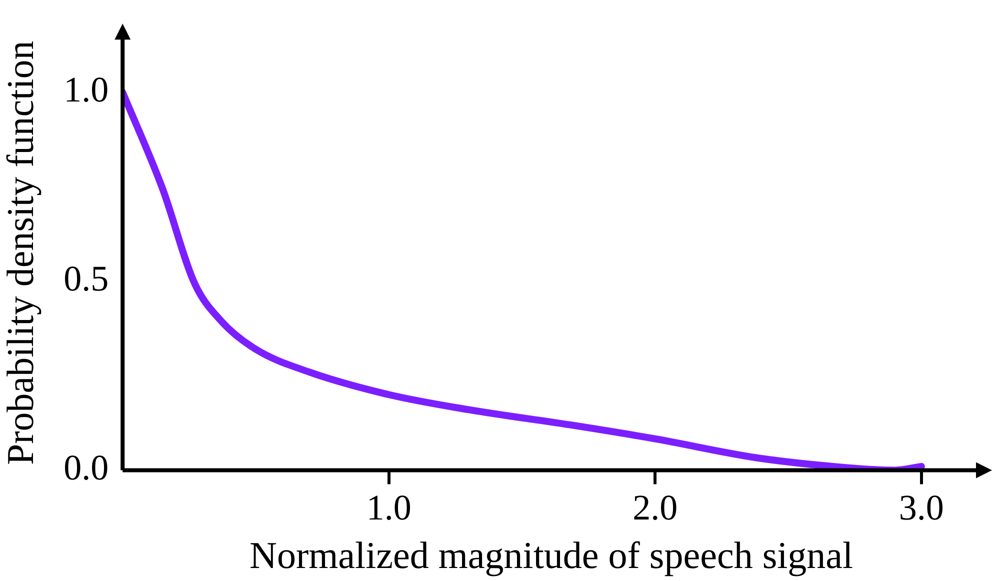 The image size is (992, 581). Describe the element at coordinates (921, 507) in the screenshot. I see `x-tick-label: 3.0` at that location.